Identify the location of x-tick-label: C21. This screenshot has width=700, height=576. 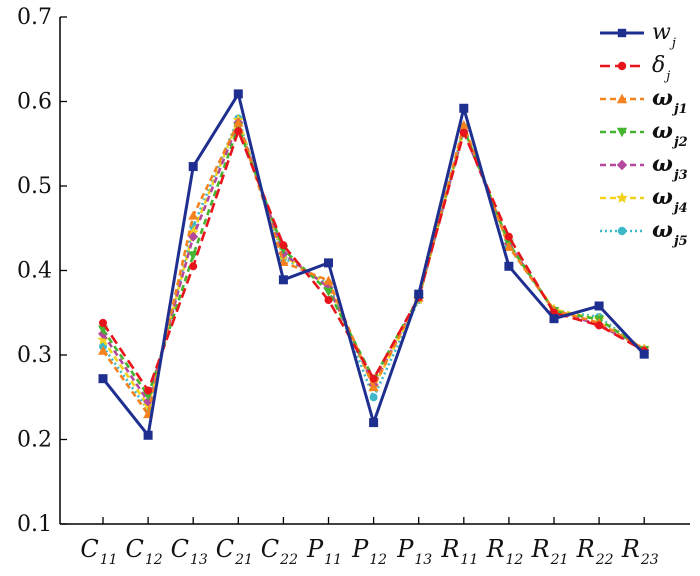
(234, 551).